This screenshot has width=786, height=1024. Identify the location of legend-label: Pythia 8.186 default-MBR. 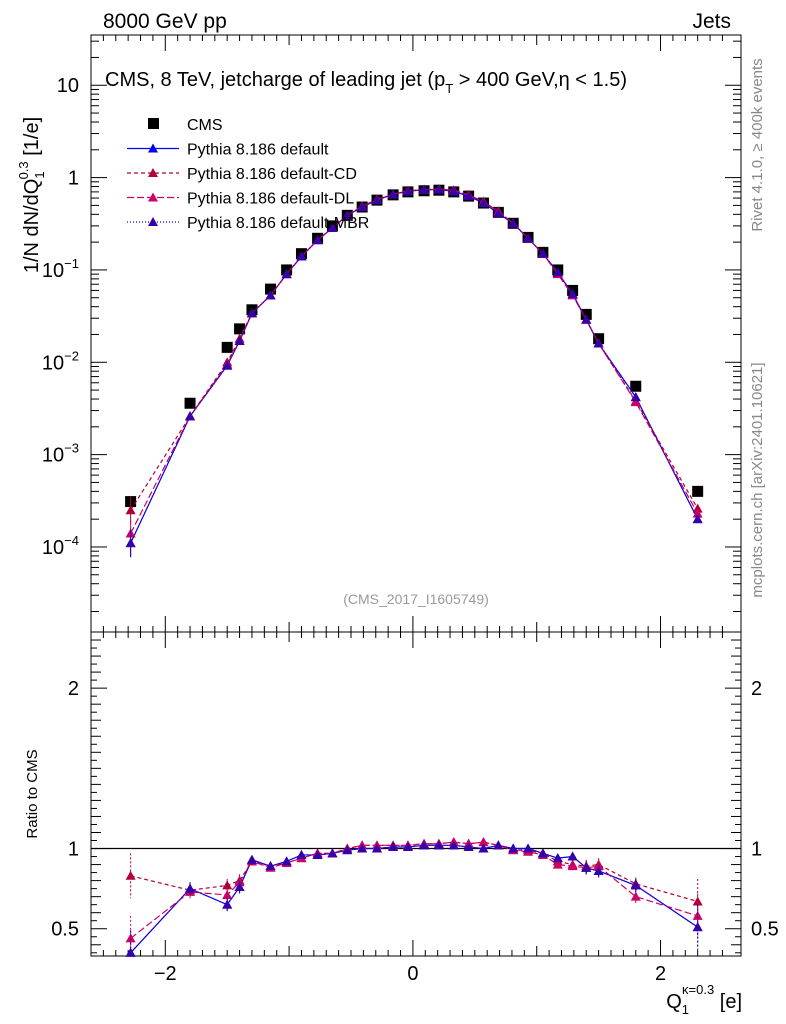
(278, 223).